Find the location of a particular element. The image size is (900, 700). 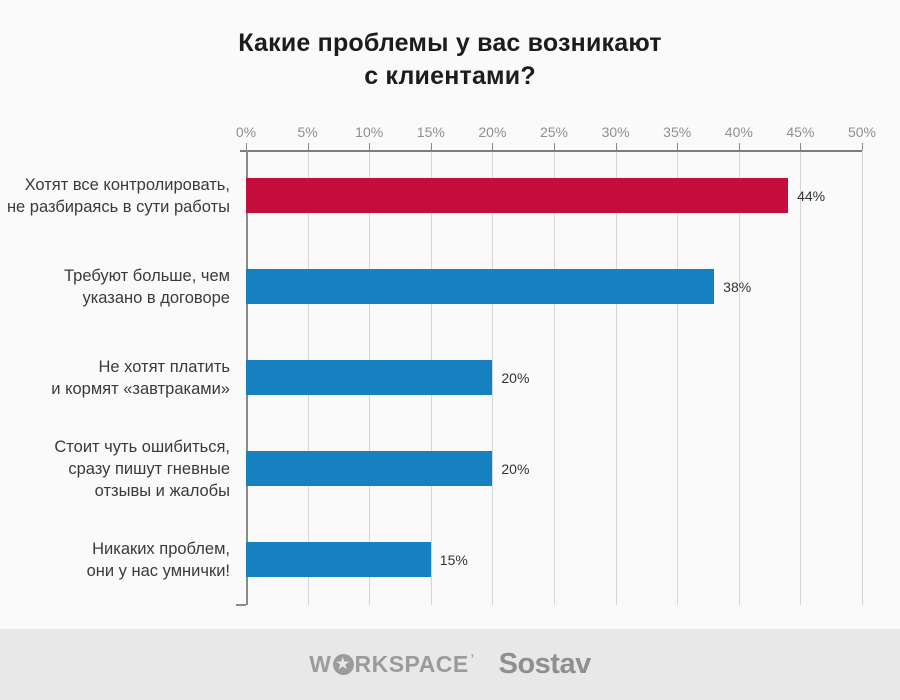

bar-row: 38% is located at coordinates (554, 286).